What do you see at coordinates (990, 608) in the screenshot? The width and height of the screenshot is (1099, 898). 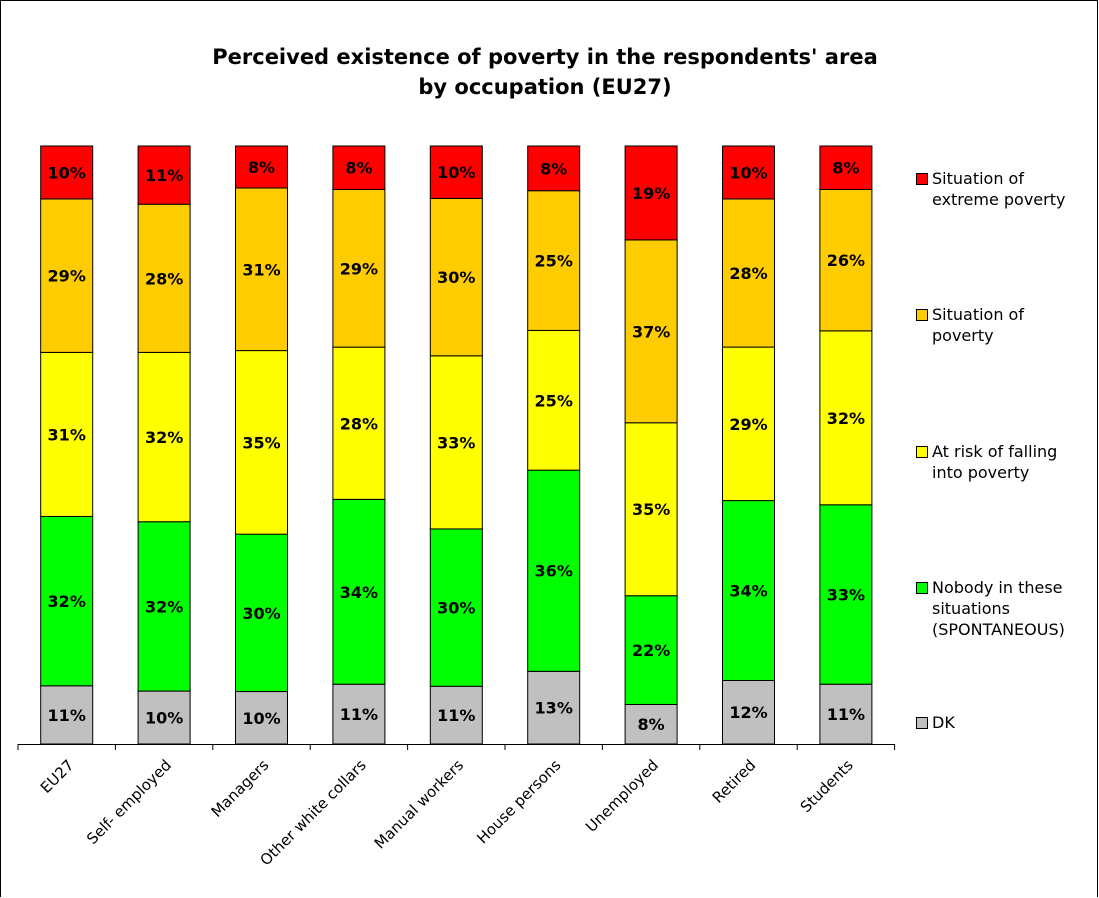 I see `legend-item-nobody: Nobody in these situations (SPONTANEOUS)` at bounding box center [990, 608].